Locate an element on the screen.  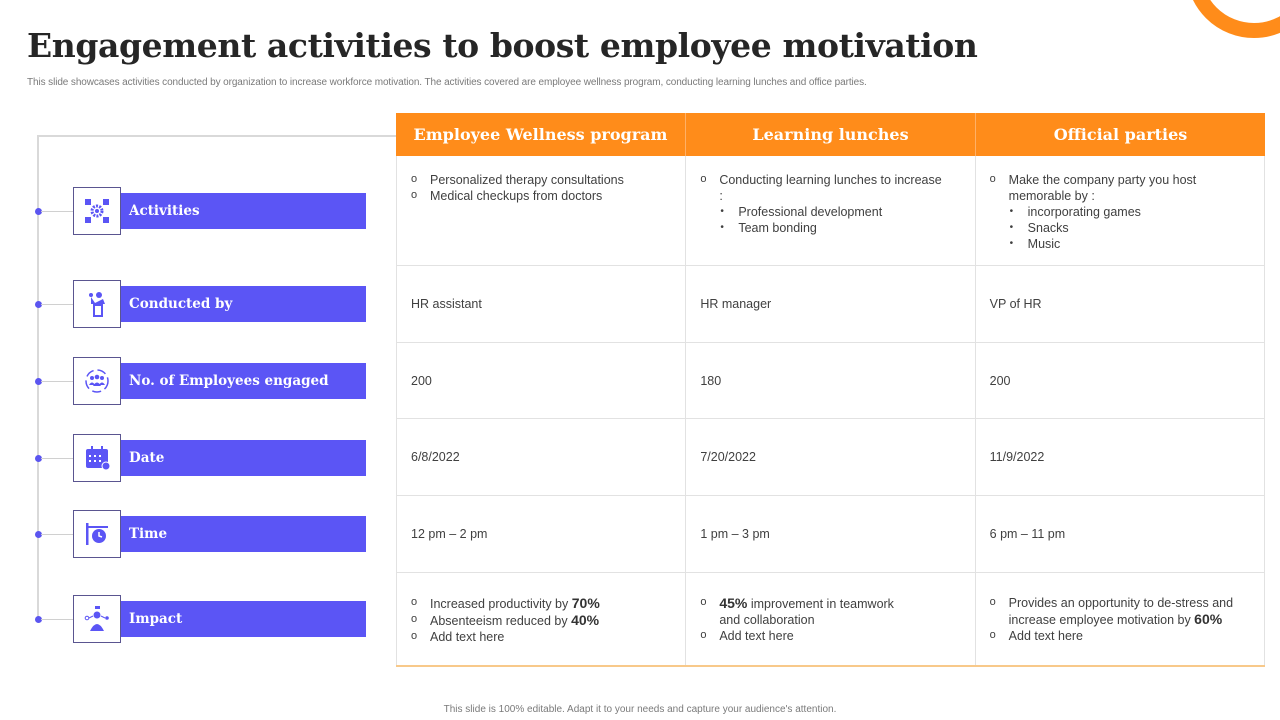
timeline-top-line is located at coordinates (217, 136).